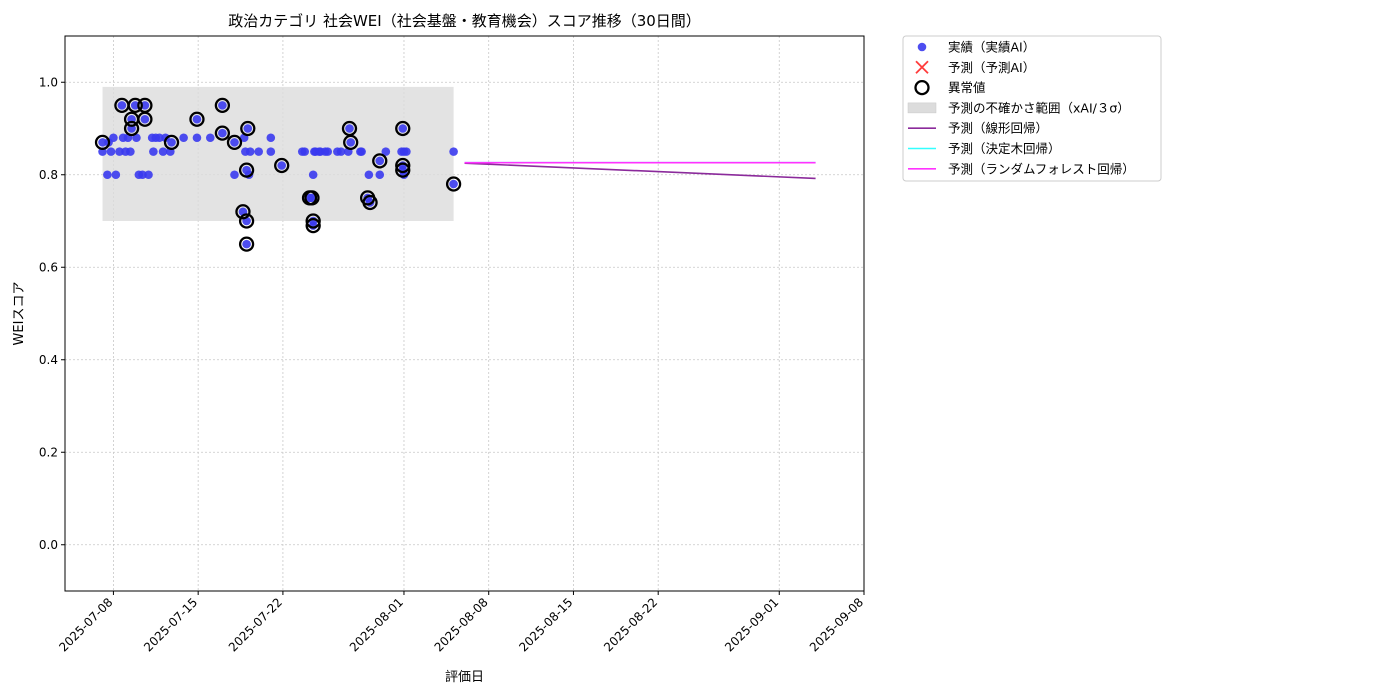 The image size is (1400, 700). What do you see at coordinates (545, 624) in the screenshot?
I see `x-tick-label: 2025-08-15` at bounding box center [545, 624].